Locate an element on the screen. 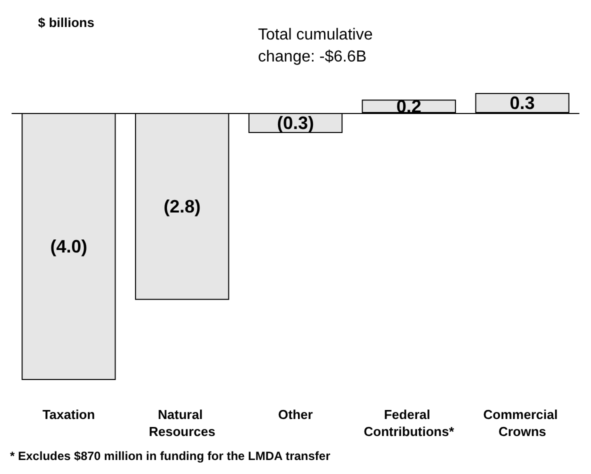  x-tick-label: Taxation is located at coordinates (68, 414).